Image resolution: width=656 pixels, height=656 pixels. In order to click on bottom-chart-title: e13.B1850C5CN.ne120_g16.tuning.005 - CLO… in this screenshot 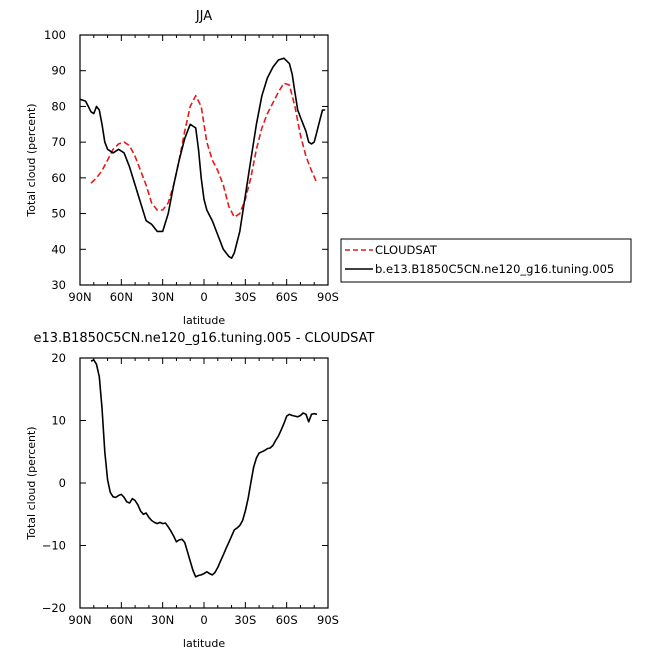, I will do `click(204, 338)`.